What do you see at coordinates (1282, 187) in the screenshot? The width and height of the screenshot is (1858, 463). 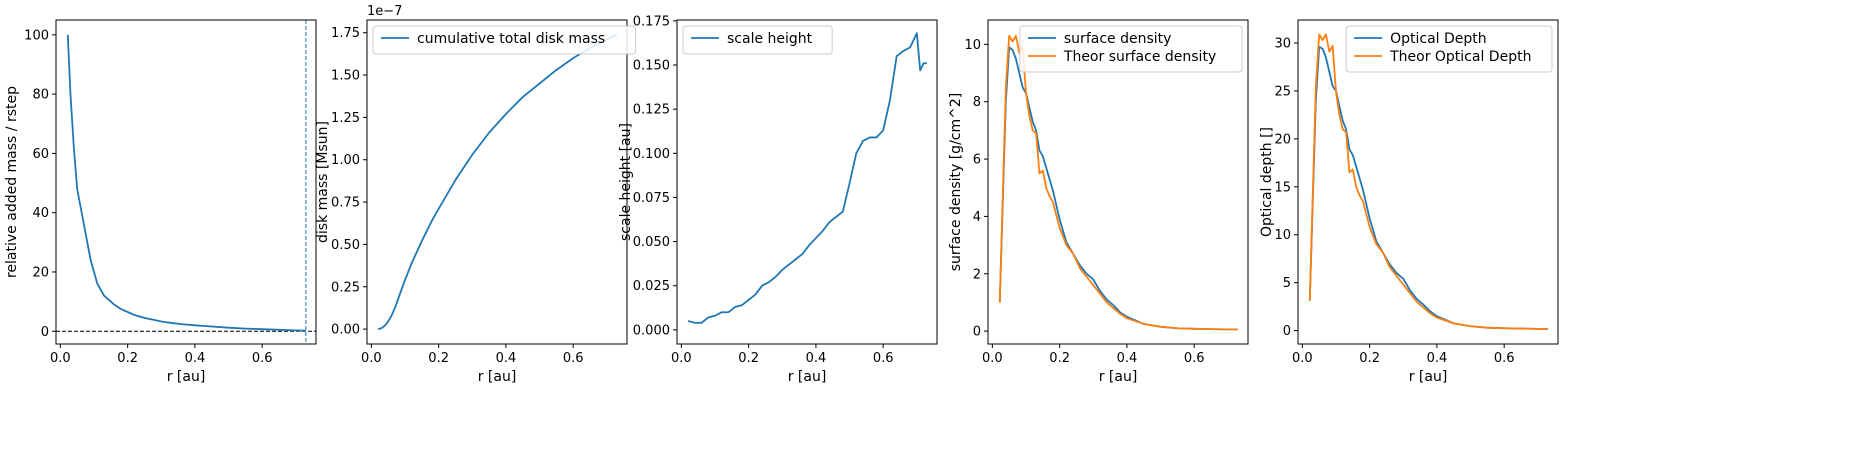 I see `y-tick-label: 15` at bounding box center [1282, 187].